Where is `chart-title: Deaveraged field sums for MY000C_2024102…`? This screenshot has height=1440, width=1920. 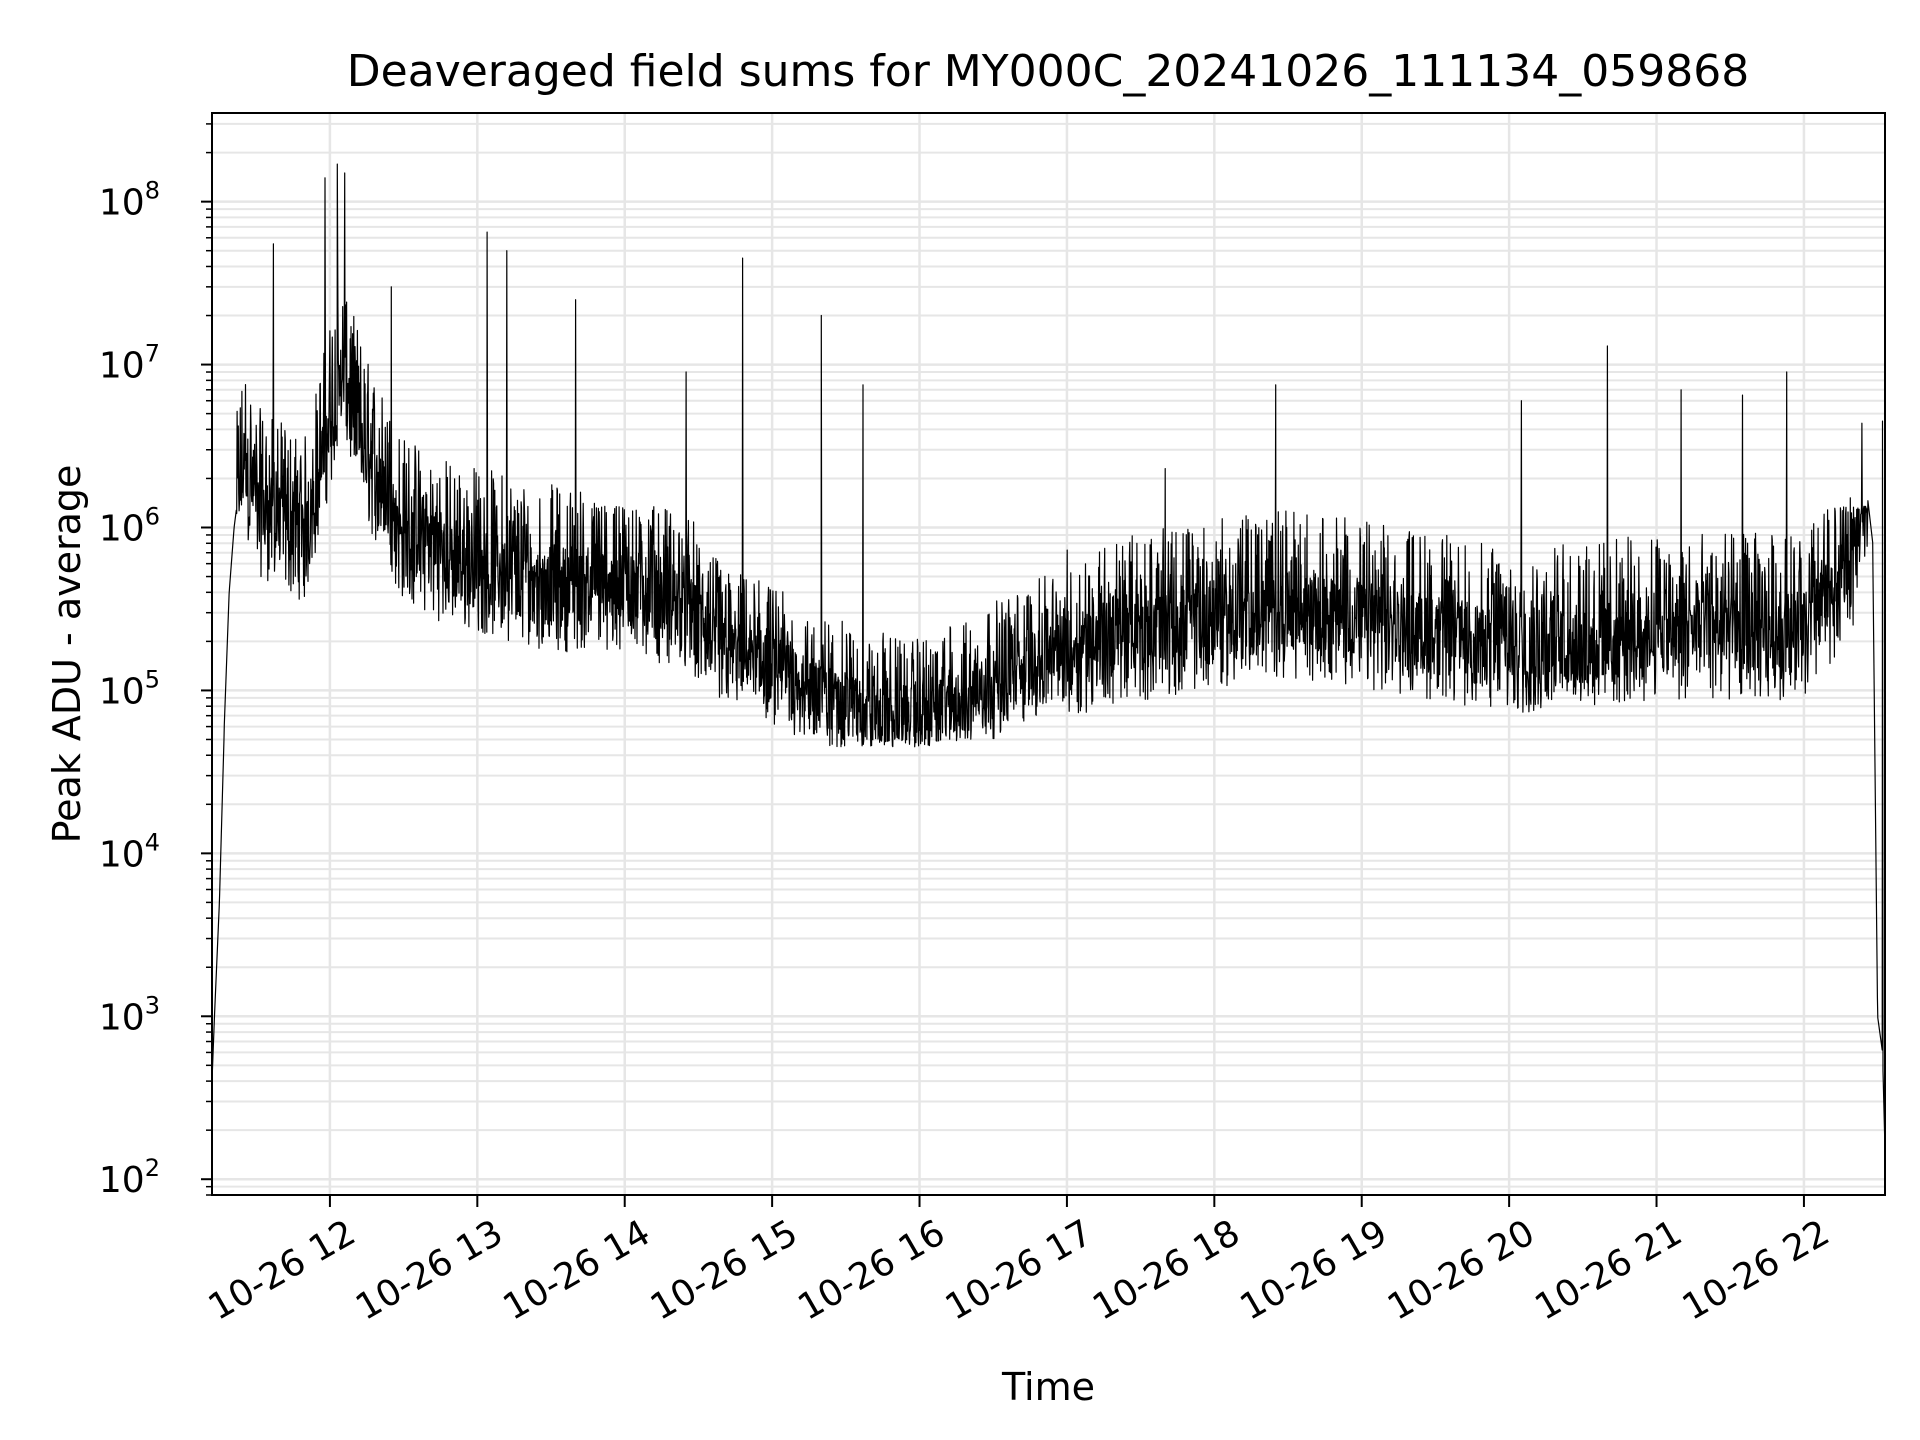
chart-title: Deaveraged field sums for MY000C_2024102… is located at coordinates (1048, 71).